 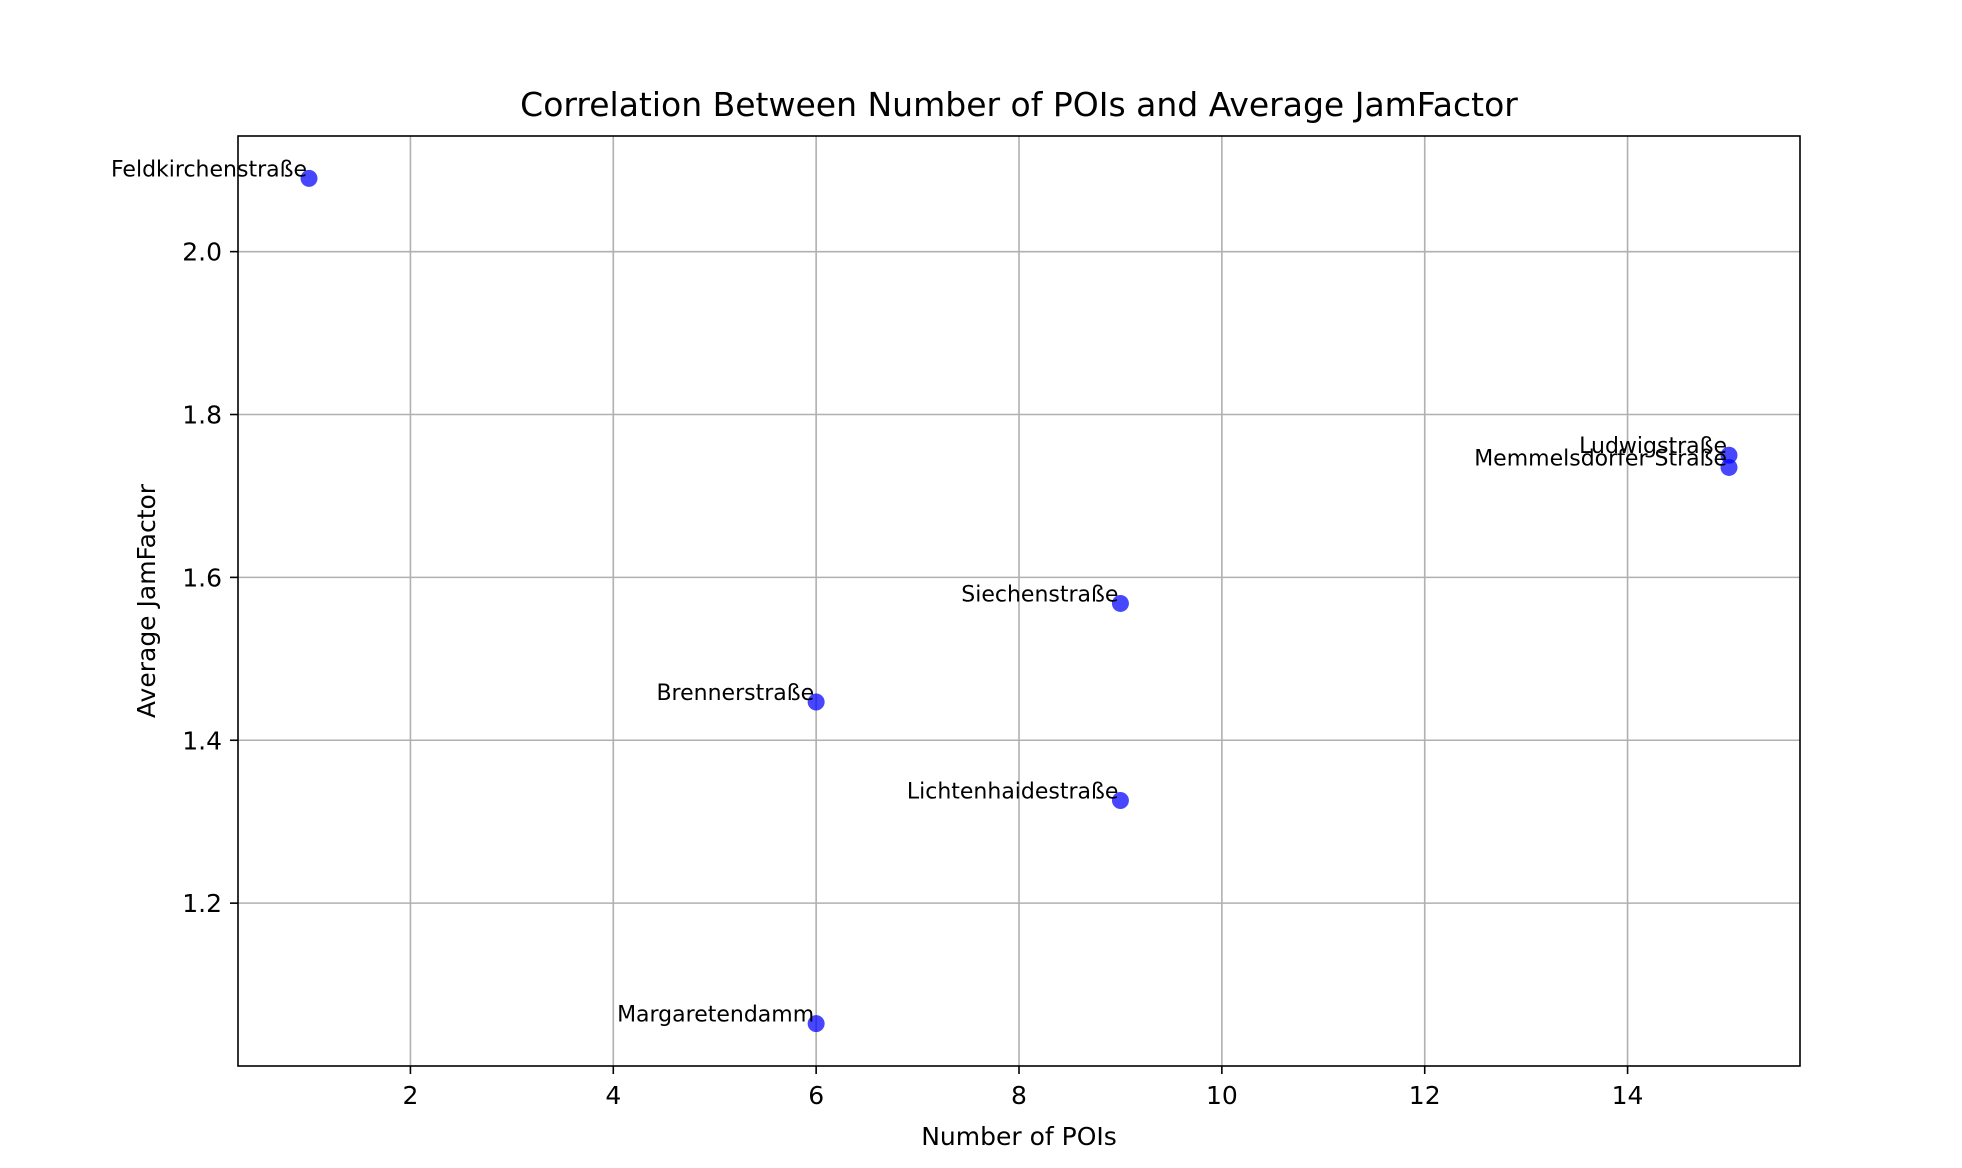 I want to click on x-tick-label: 2, so click(x=410, y=1095).